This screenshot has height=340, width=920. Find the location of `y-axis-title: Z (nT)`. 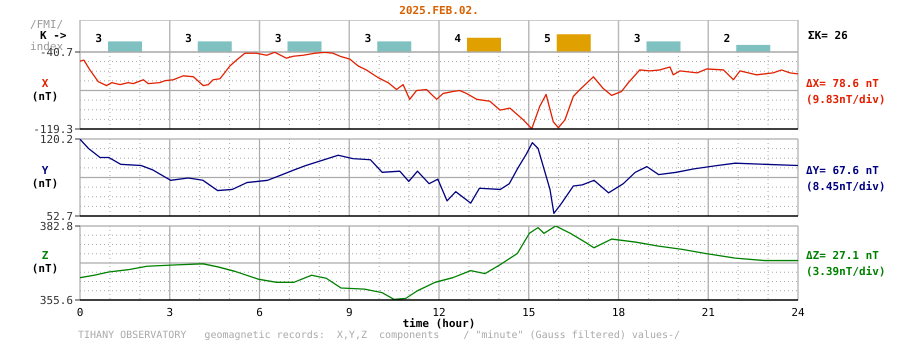

y-axis-title: Z (nT) is located at coordinates (45, 262).